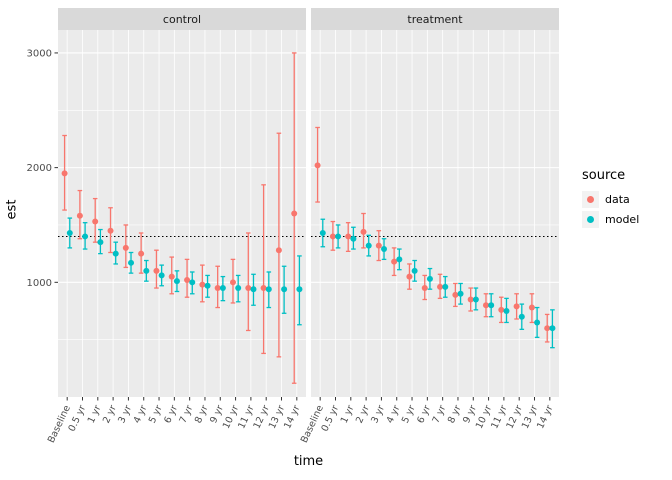  I want to click on legend-title: source, so click(604, 175).